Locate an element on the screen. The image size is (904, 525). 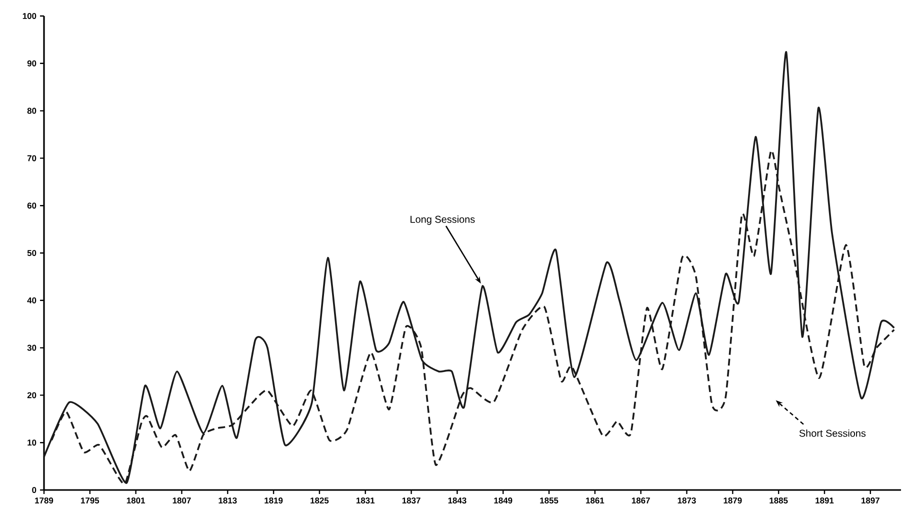
x-tick-label: 1801 is located at coordinates (135, 501).